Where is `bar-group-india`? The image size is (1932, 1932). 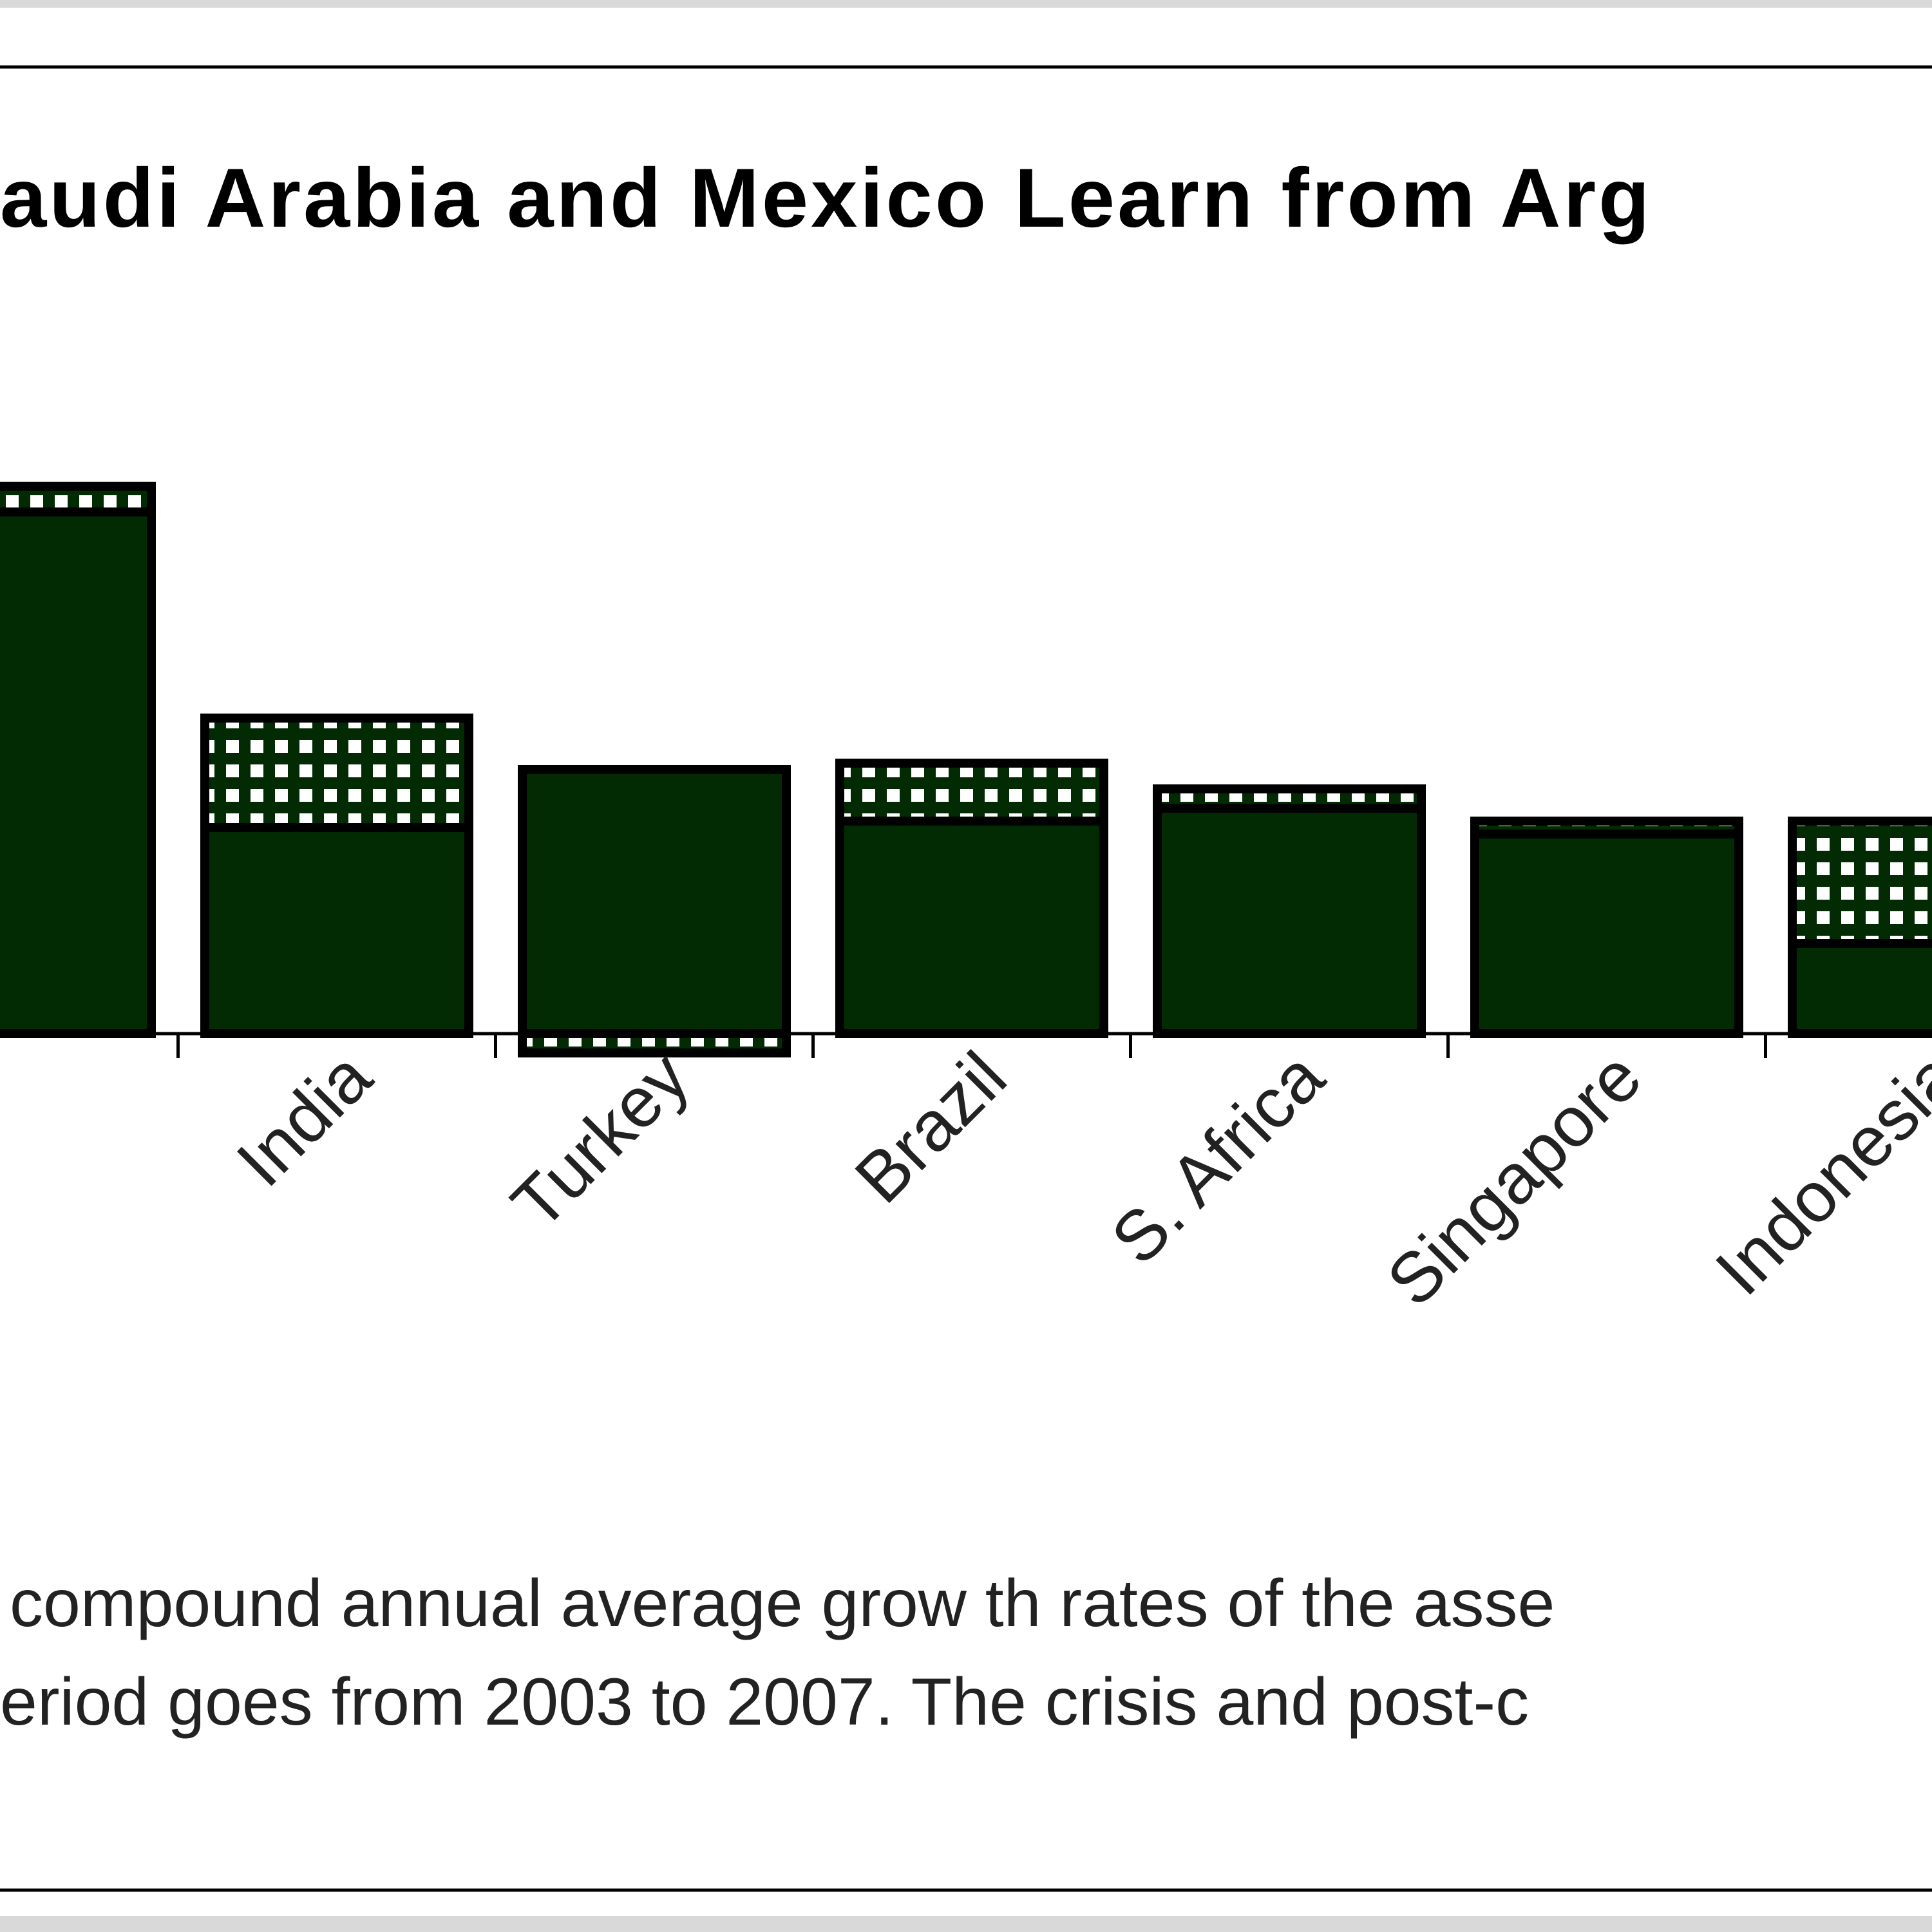
bar-group-india is located at coordinates (336, 876).